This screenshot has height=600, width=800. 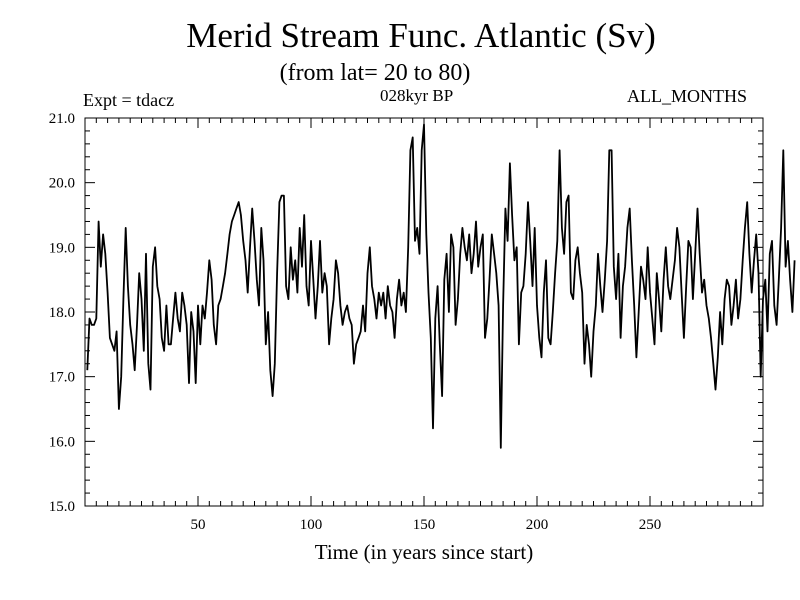 I want to click on period-label: 028kyr BP, so click(x=417, y=95).